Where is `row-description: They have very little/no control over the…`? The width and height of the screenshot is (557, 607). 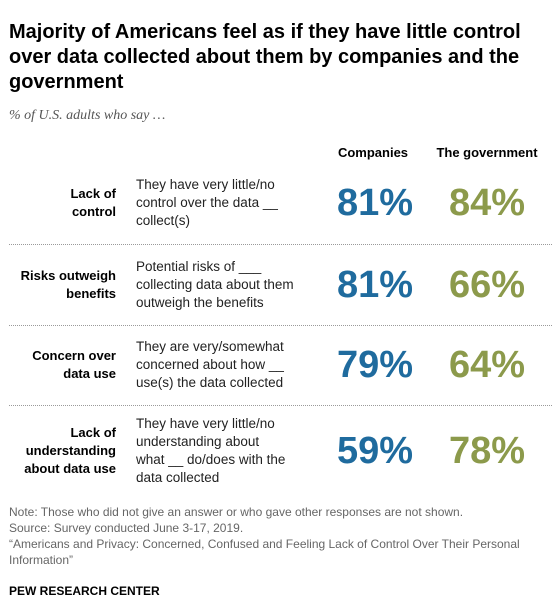 row-description: They have very little/no control over the… is located at coordinates (228, 203).